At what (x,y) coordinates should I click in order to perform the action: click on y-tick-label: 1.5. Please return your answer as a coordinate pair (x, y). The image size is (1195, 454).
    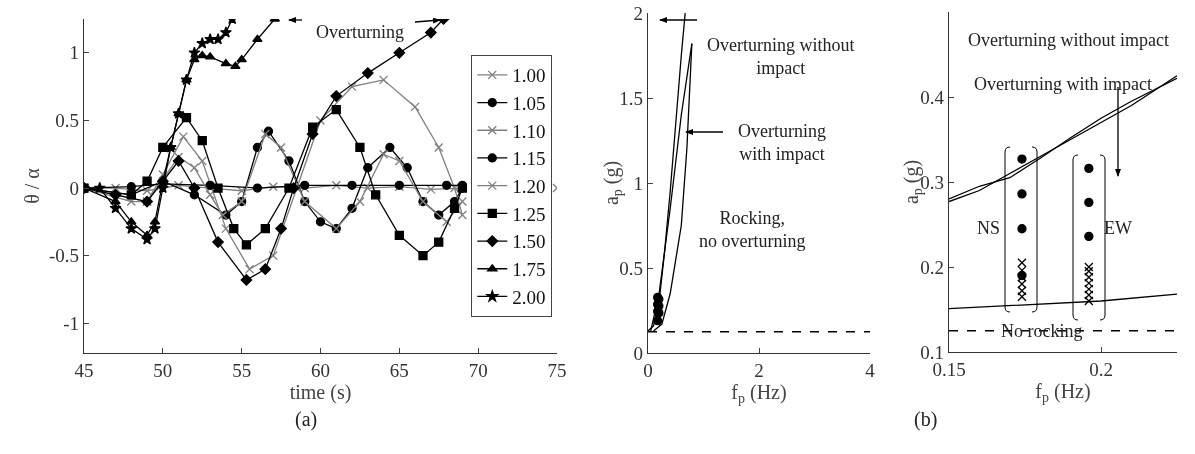
    Looking at the image, I should click on (631, 98).